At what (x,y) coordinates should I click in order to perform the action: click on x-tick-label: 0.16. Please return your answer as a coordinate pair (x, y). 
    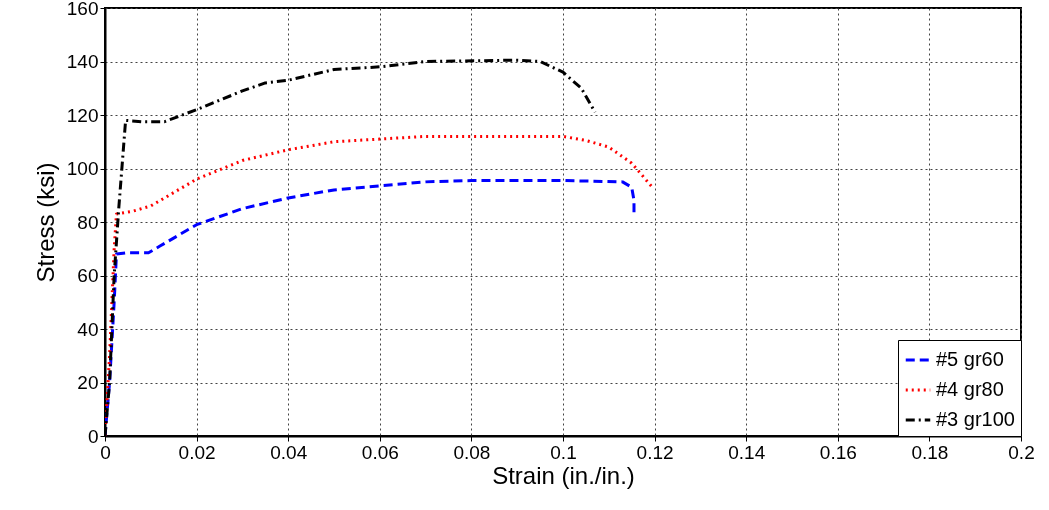
    Looking at the image, I should click on (838, 452).